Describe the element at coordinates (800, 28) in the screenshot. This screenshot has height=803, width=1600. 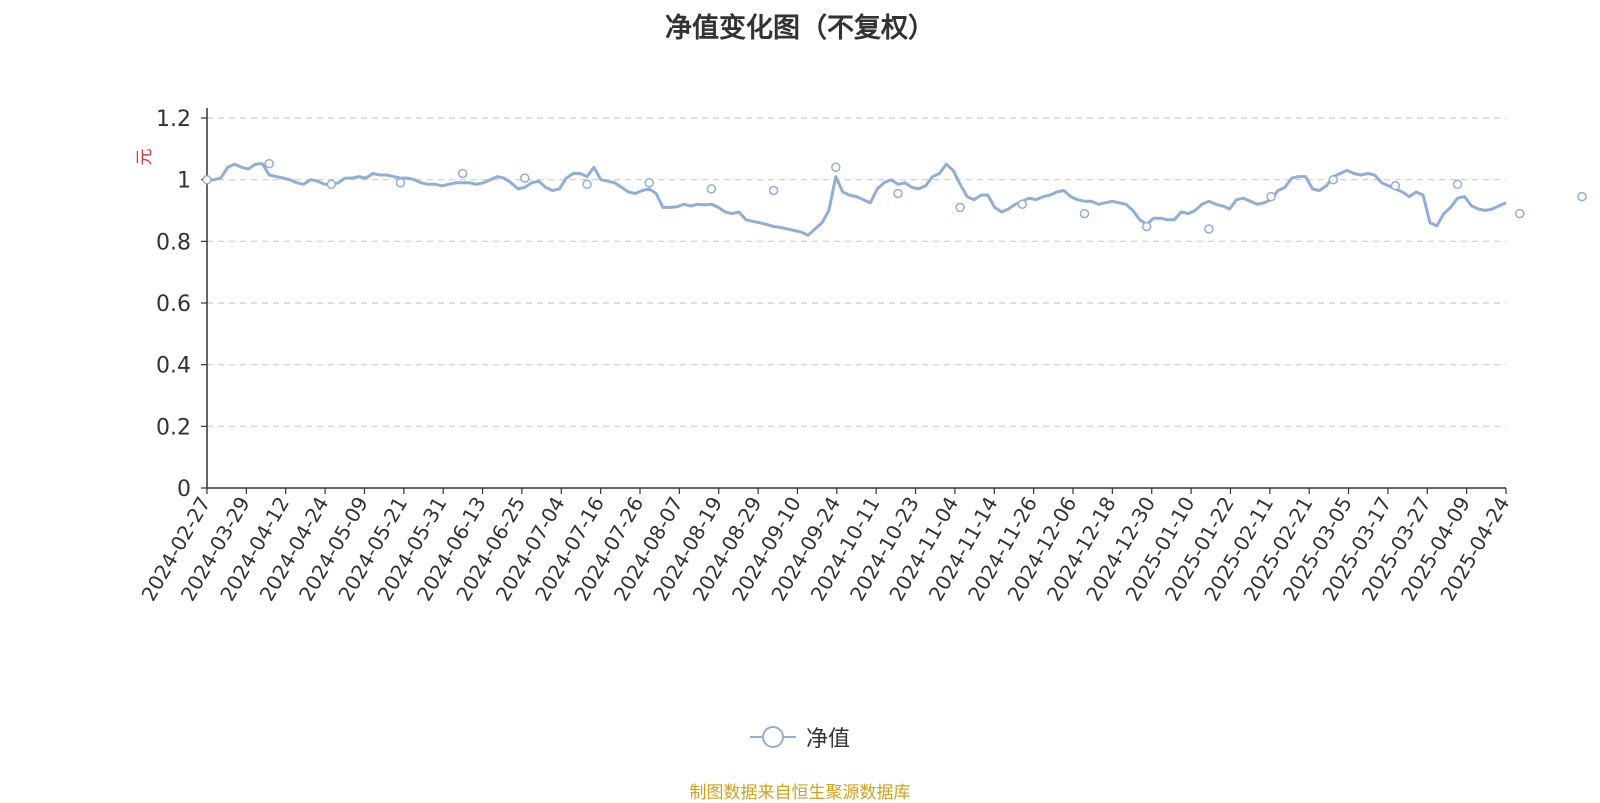
I see `chart-title: 净值变化图（不复权）` at that location.